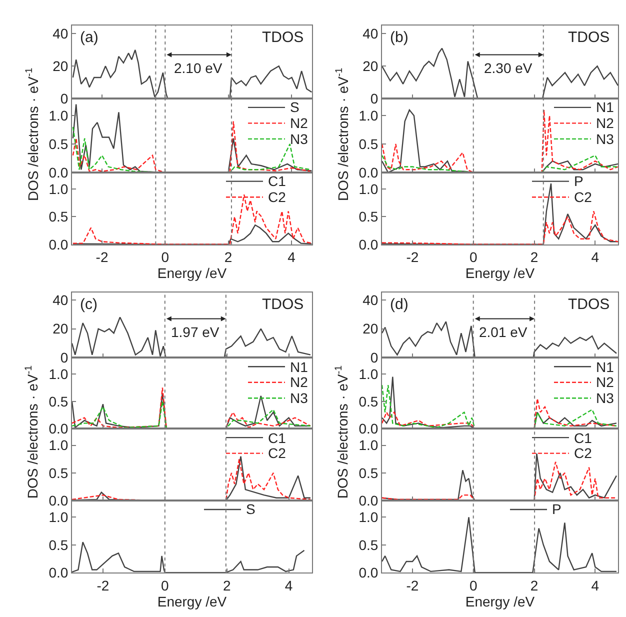  I want to click on annotation: (c), so click(89, 304).